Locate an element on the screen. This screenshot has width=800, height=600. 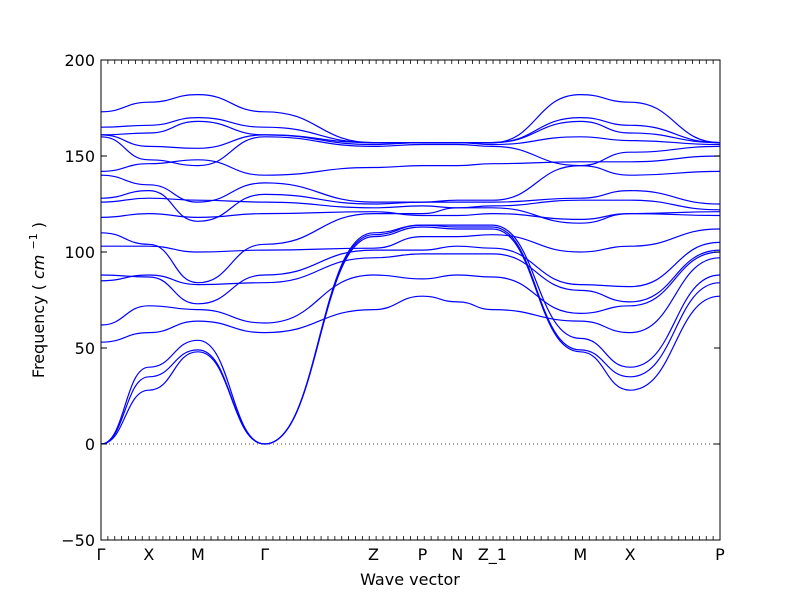
y-axis-label: Frequency ( cm −1 ) is located at coordinates (35, 300).